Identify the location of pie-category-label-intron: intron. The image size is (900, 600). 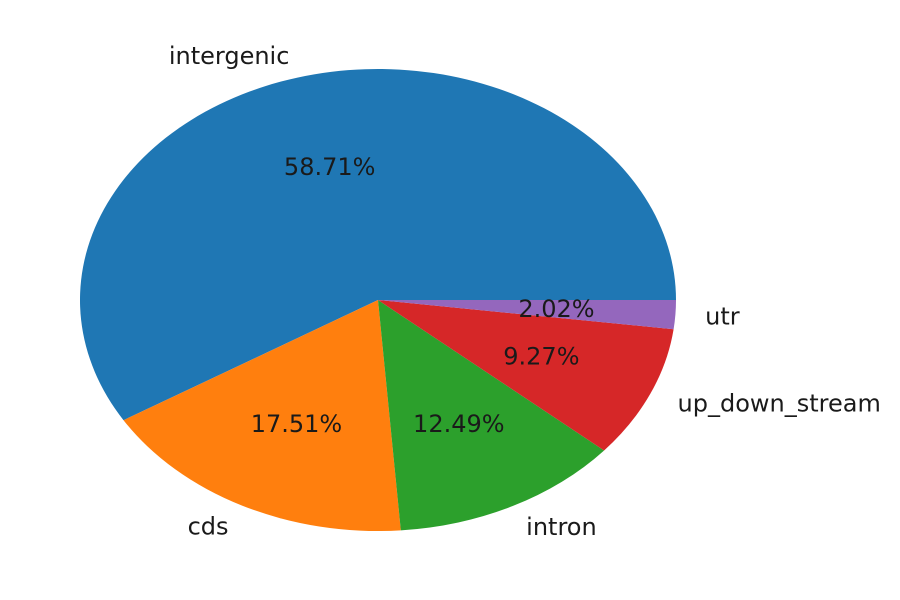
(561, 527).